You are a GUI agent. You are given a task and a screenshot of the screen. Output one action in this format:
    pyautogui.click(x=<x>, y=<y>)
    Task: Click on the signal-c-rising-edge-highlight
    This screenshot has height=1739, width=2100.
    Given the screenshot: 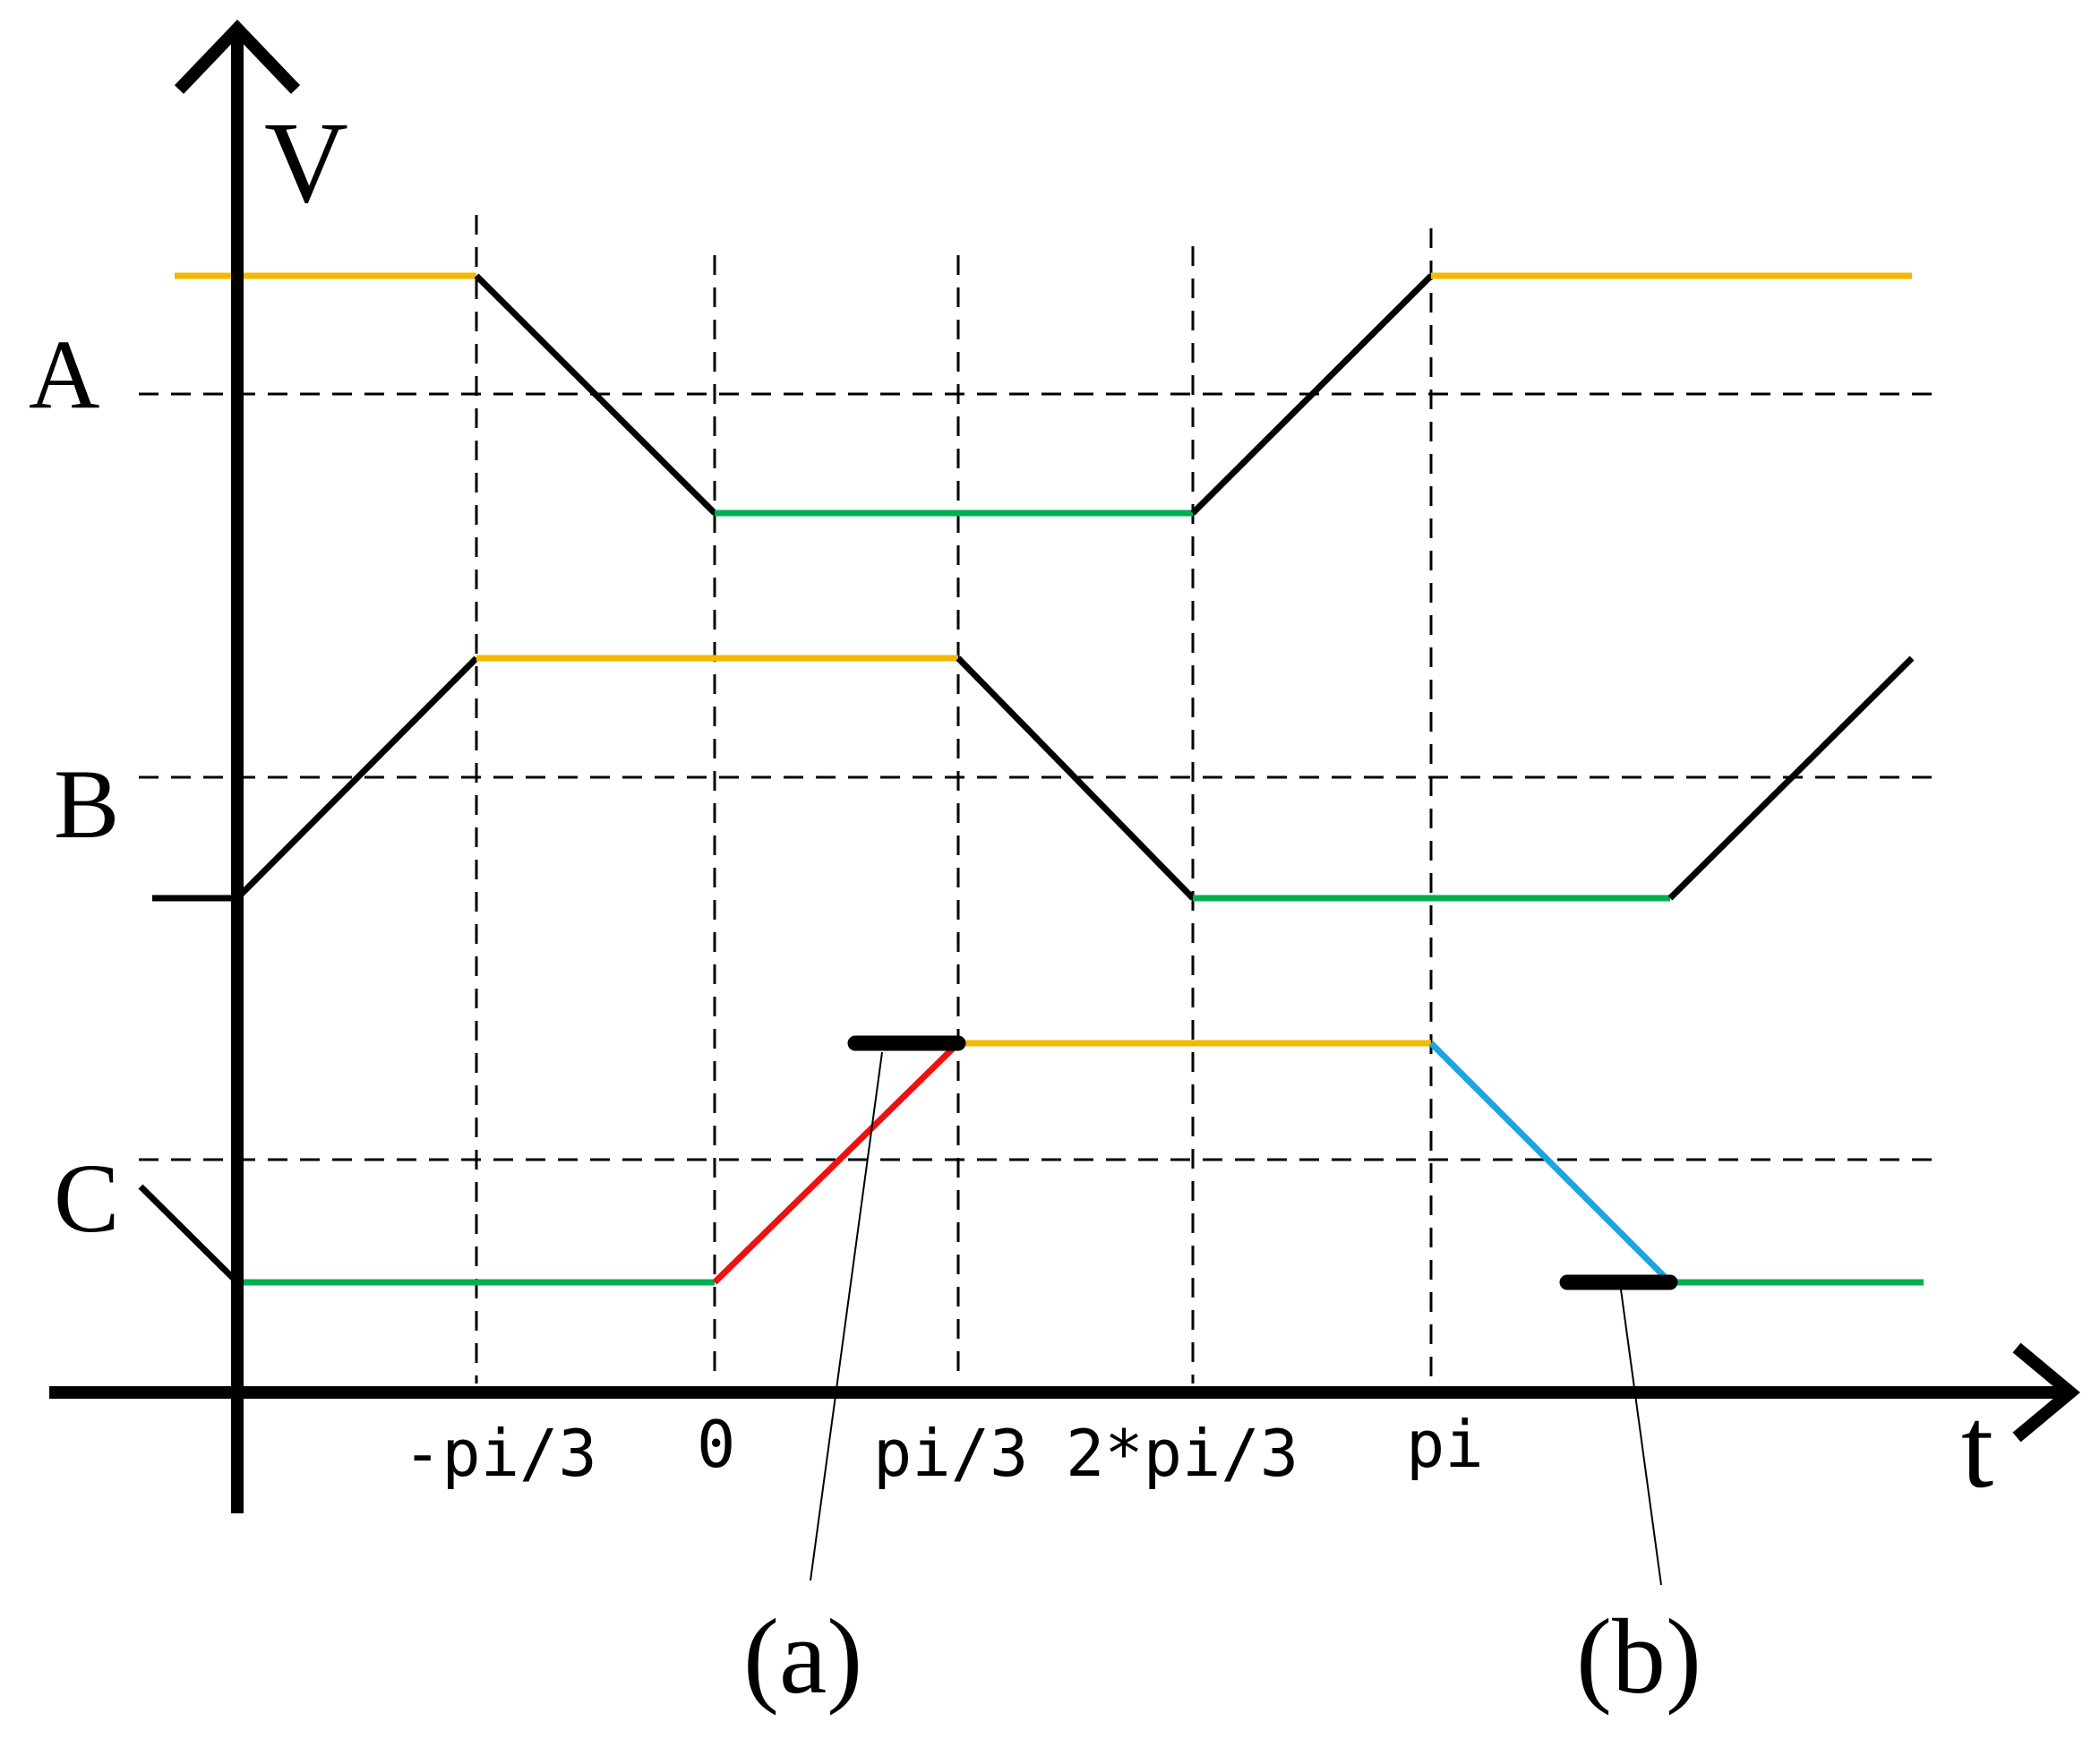 What is the action you would take?
    pyautogui.click(x=836, y=1163)
    